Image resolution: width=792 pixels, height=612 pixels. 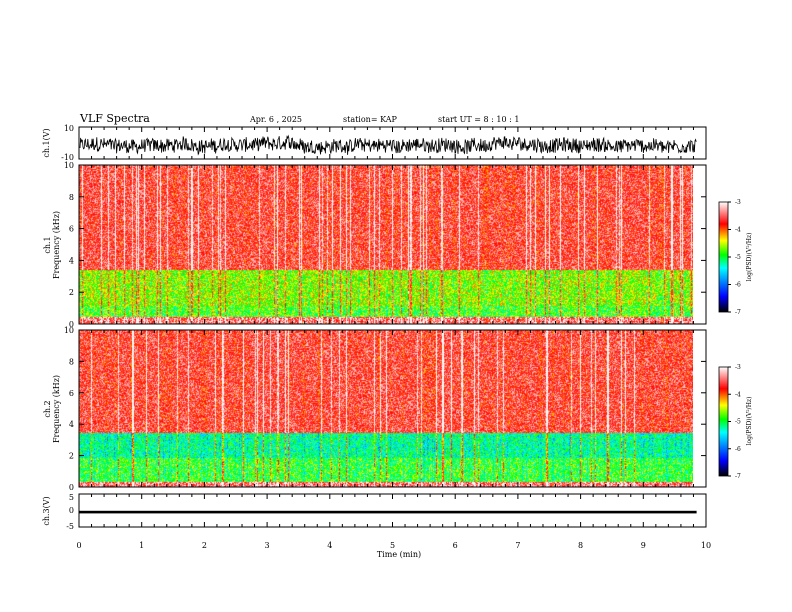 I want to click on colorbar-ch1-label: log(PSD)(V²/Hz), so click(x=749, y=257).